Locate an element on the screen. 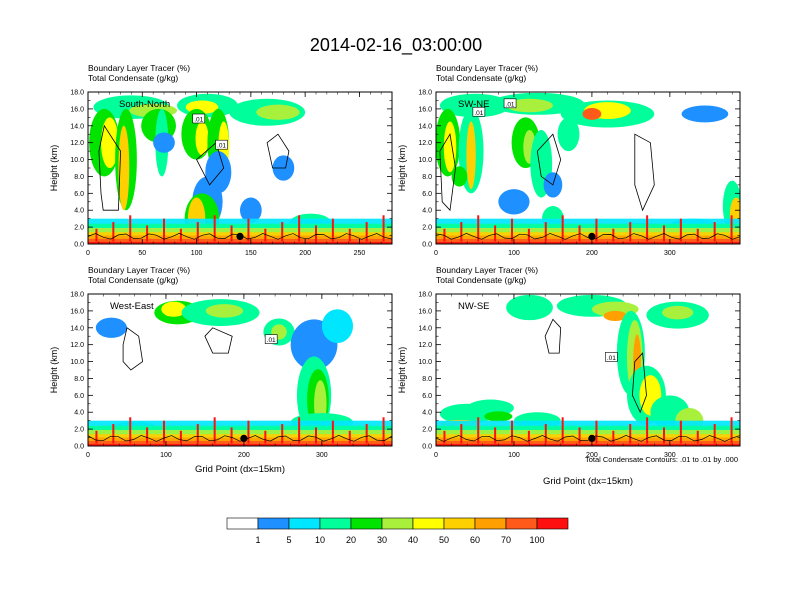 This screenshot has width=792, height=612. colorbar-label: 30 is located at coordinates (382, 540).